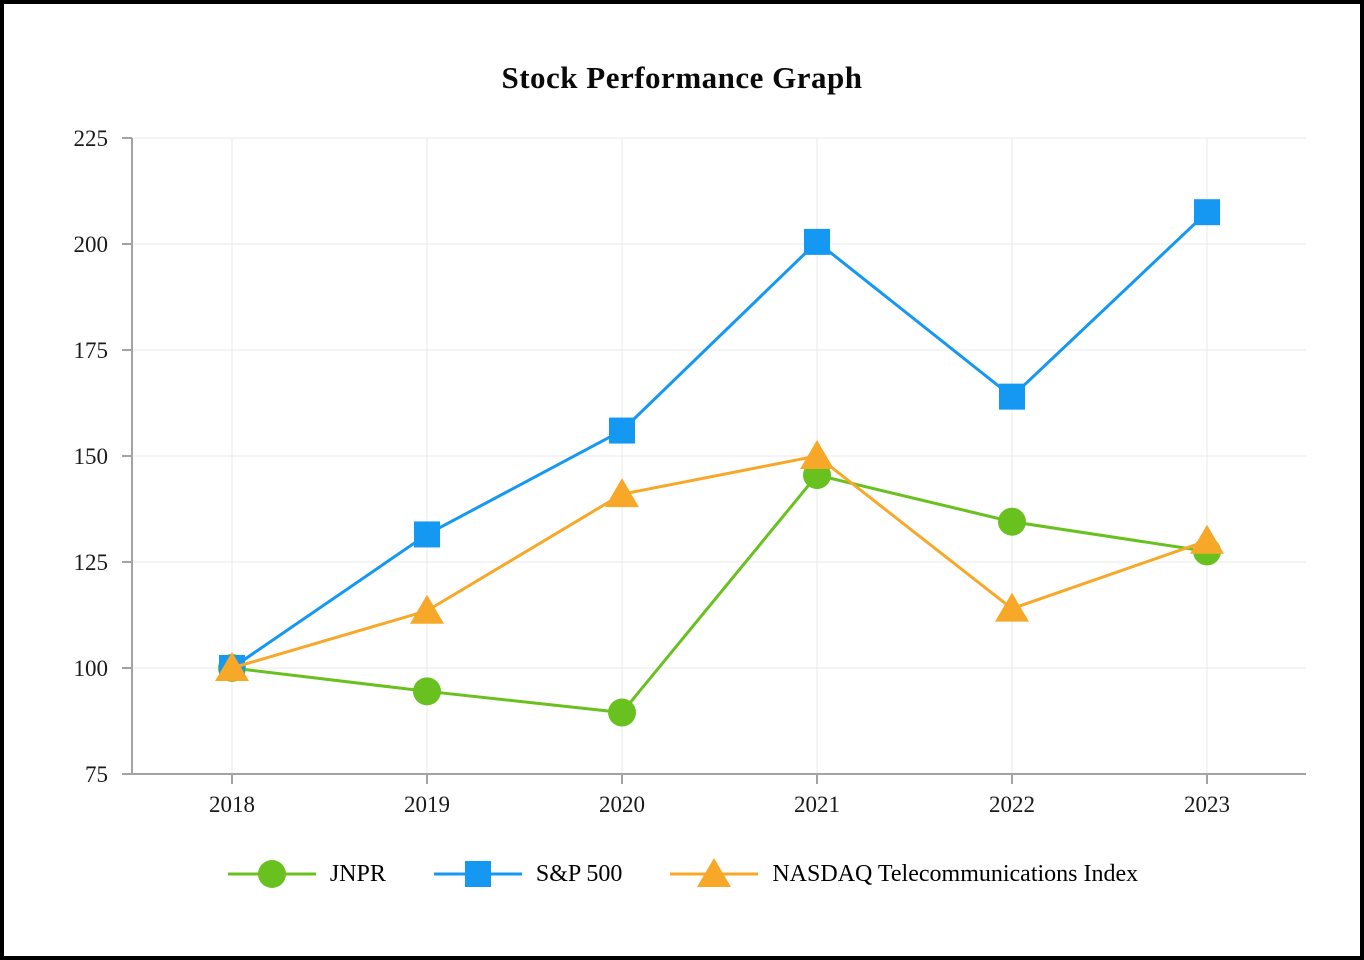  Describe the element at coordinates (91, 244) in the screenshot. I see `y-tick-label-200: 200` at that location.